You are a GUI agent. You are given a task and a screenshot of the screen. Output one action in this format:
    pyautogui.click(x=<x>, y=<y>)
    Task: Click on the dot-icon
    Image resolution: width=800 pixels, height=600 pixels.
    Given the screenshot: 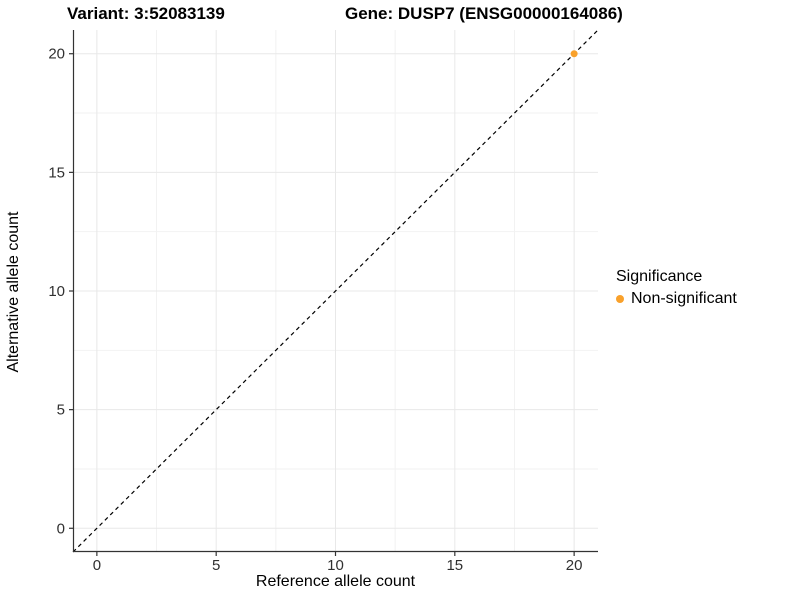 What is the action you would take?
    pyautogui.click(x=620, y=299)
    